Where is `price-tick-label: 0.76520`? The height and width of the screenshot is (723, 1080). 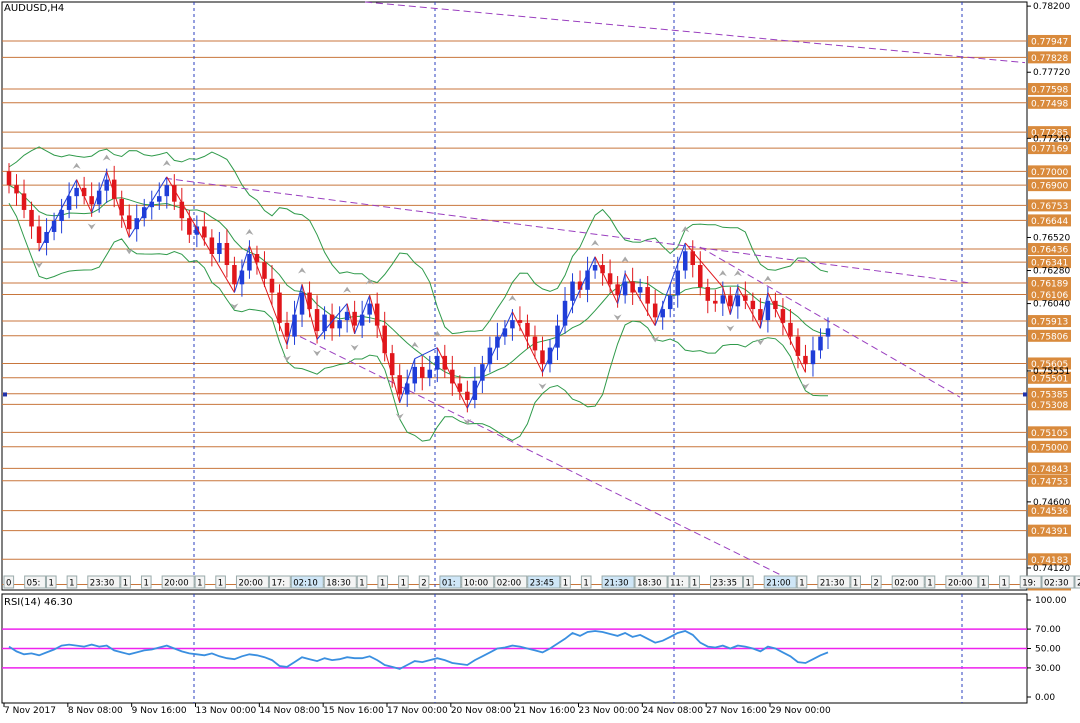
price-tick-label: 0.76520 is located at coordinates (1051, 238).